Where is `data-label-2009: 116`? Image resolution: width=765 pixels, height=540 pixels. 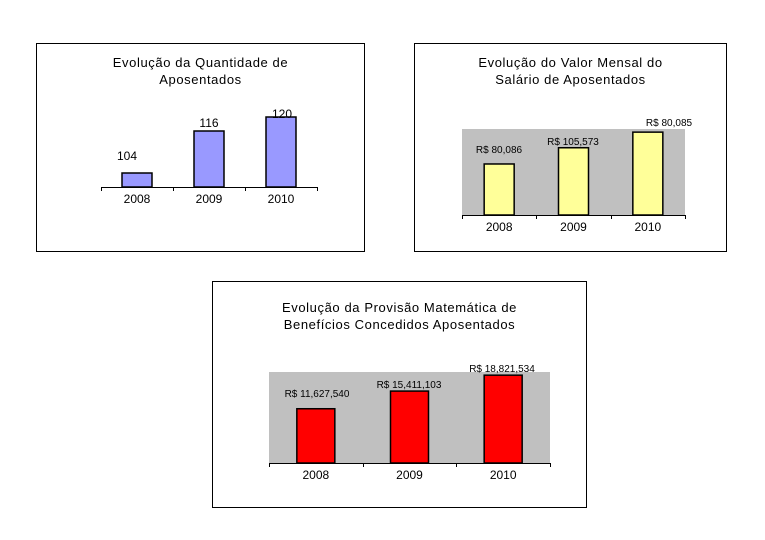 data-label-2009: 116 is located at coordinates (208, 123).